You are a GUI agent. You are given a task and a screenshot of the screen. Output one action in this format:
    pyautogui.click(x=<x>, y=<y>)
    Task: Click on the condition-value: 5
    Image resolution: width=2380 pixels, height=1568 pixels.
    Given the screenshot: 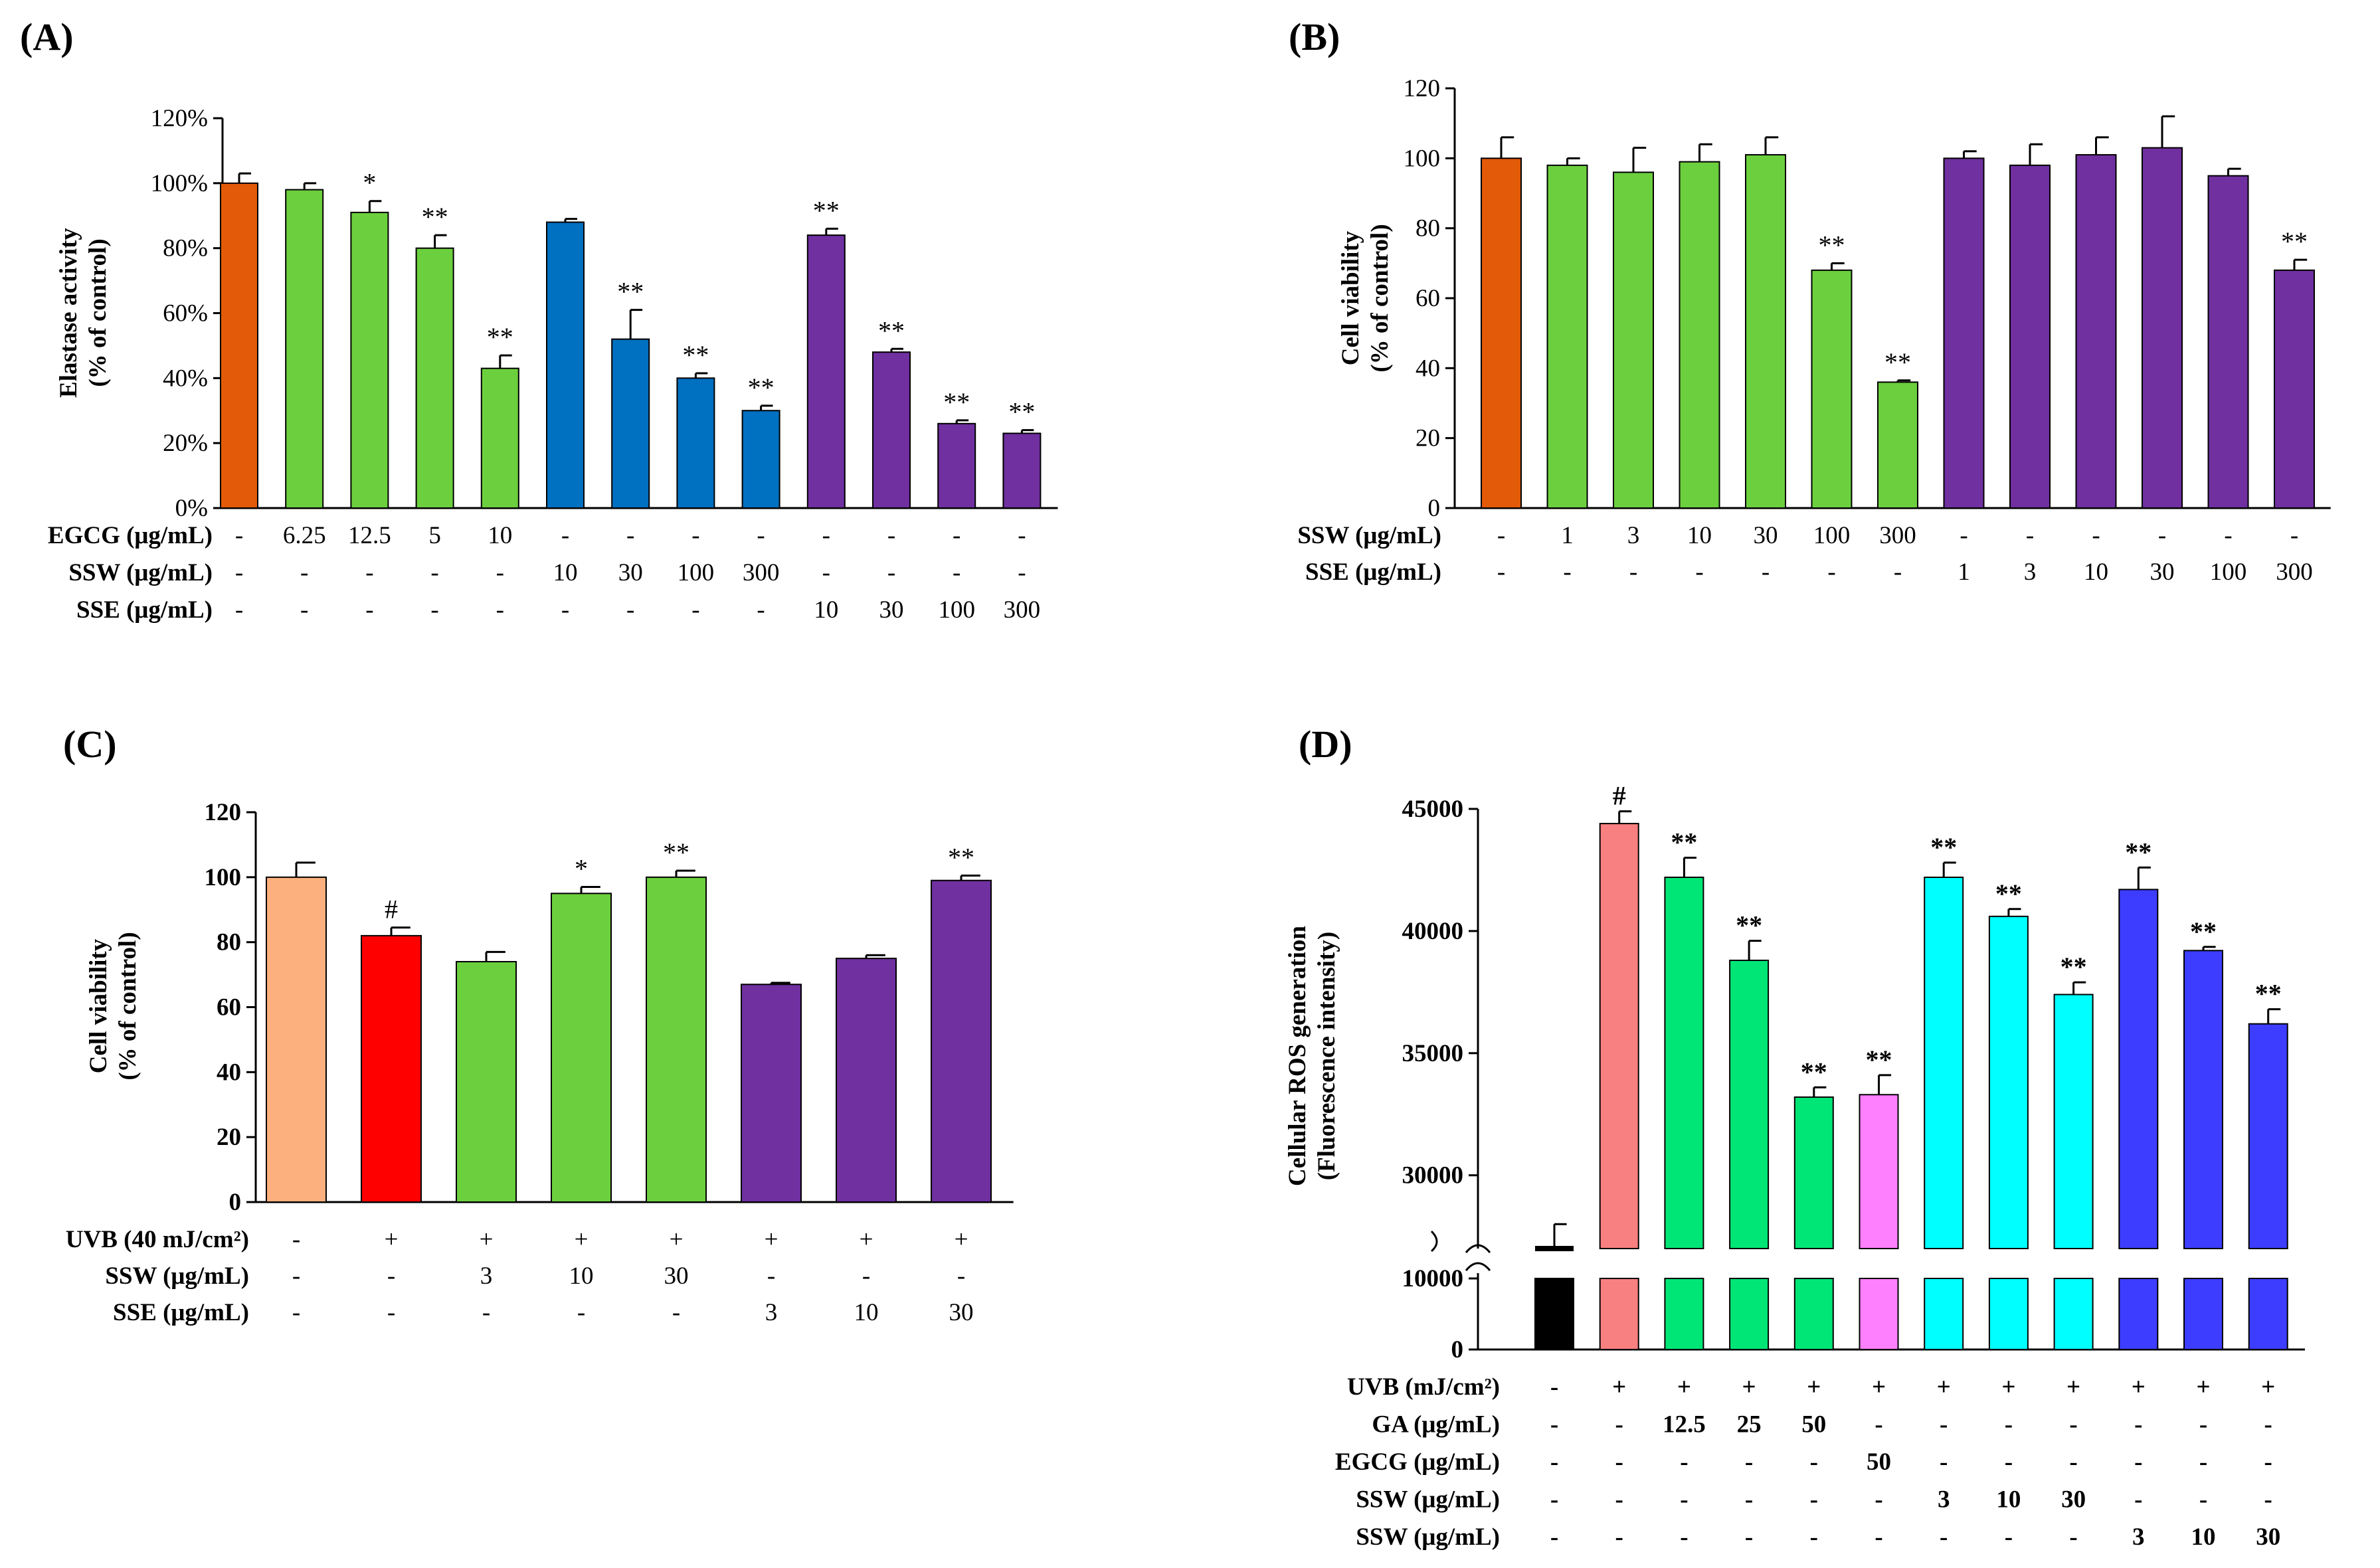 What is the action you would take?
    pyautogui.click(x=434, y=535)
    